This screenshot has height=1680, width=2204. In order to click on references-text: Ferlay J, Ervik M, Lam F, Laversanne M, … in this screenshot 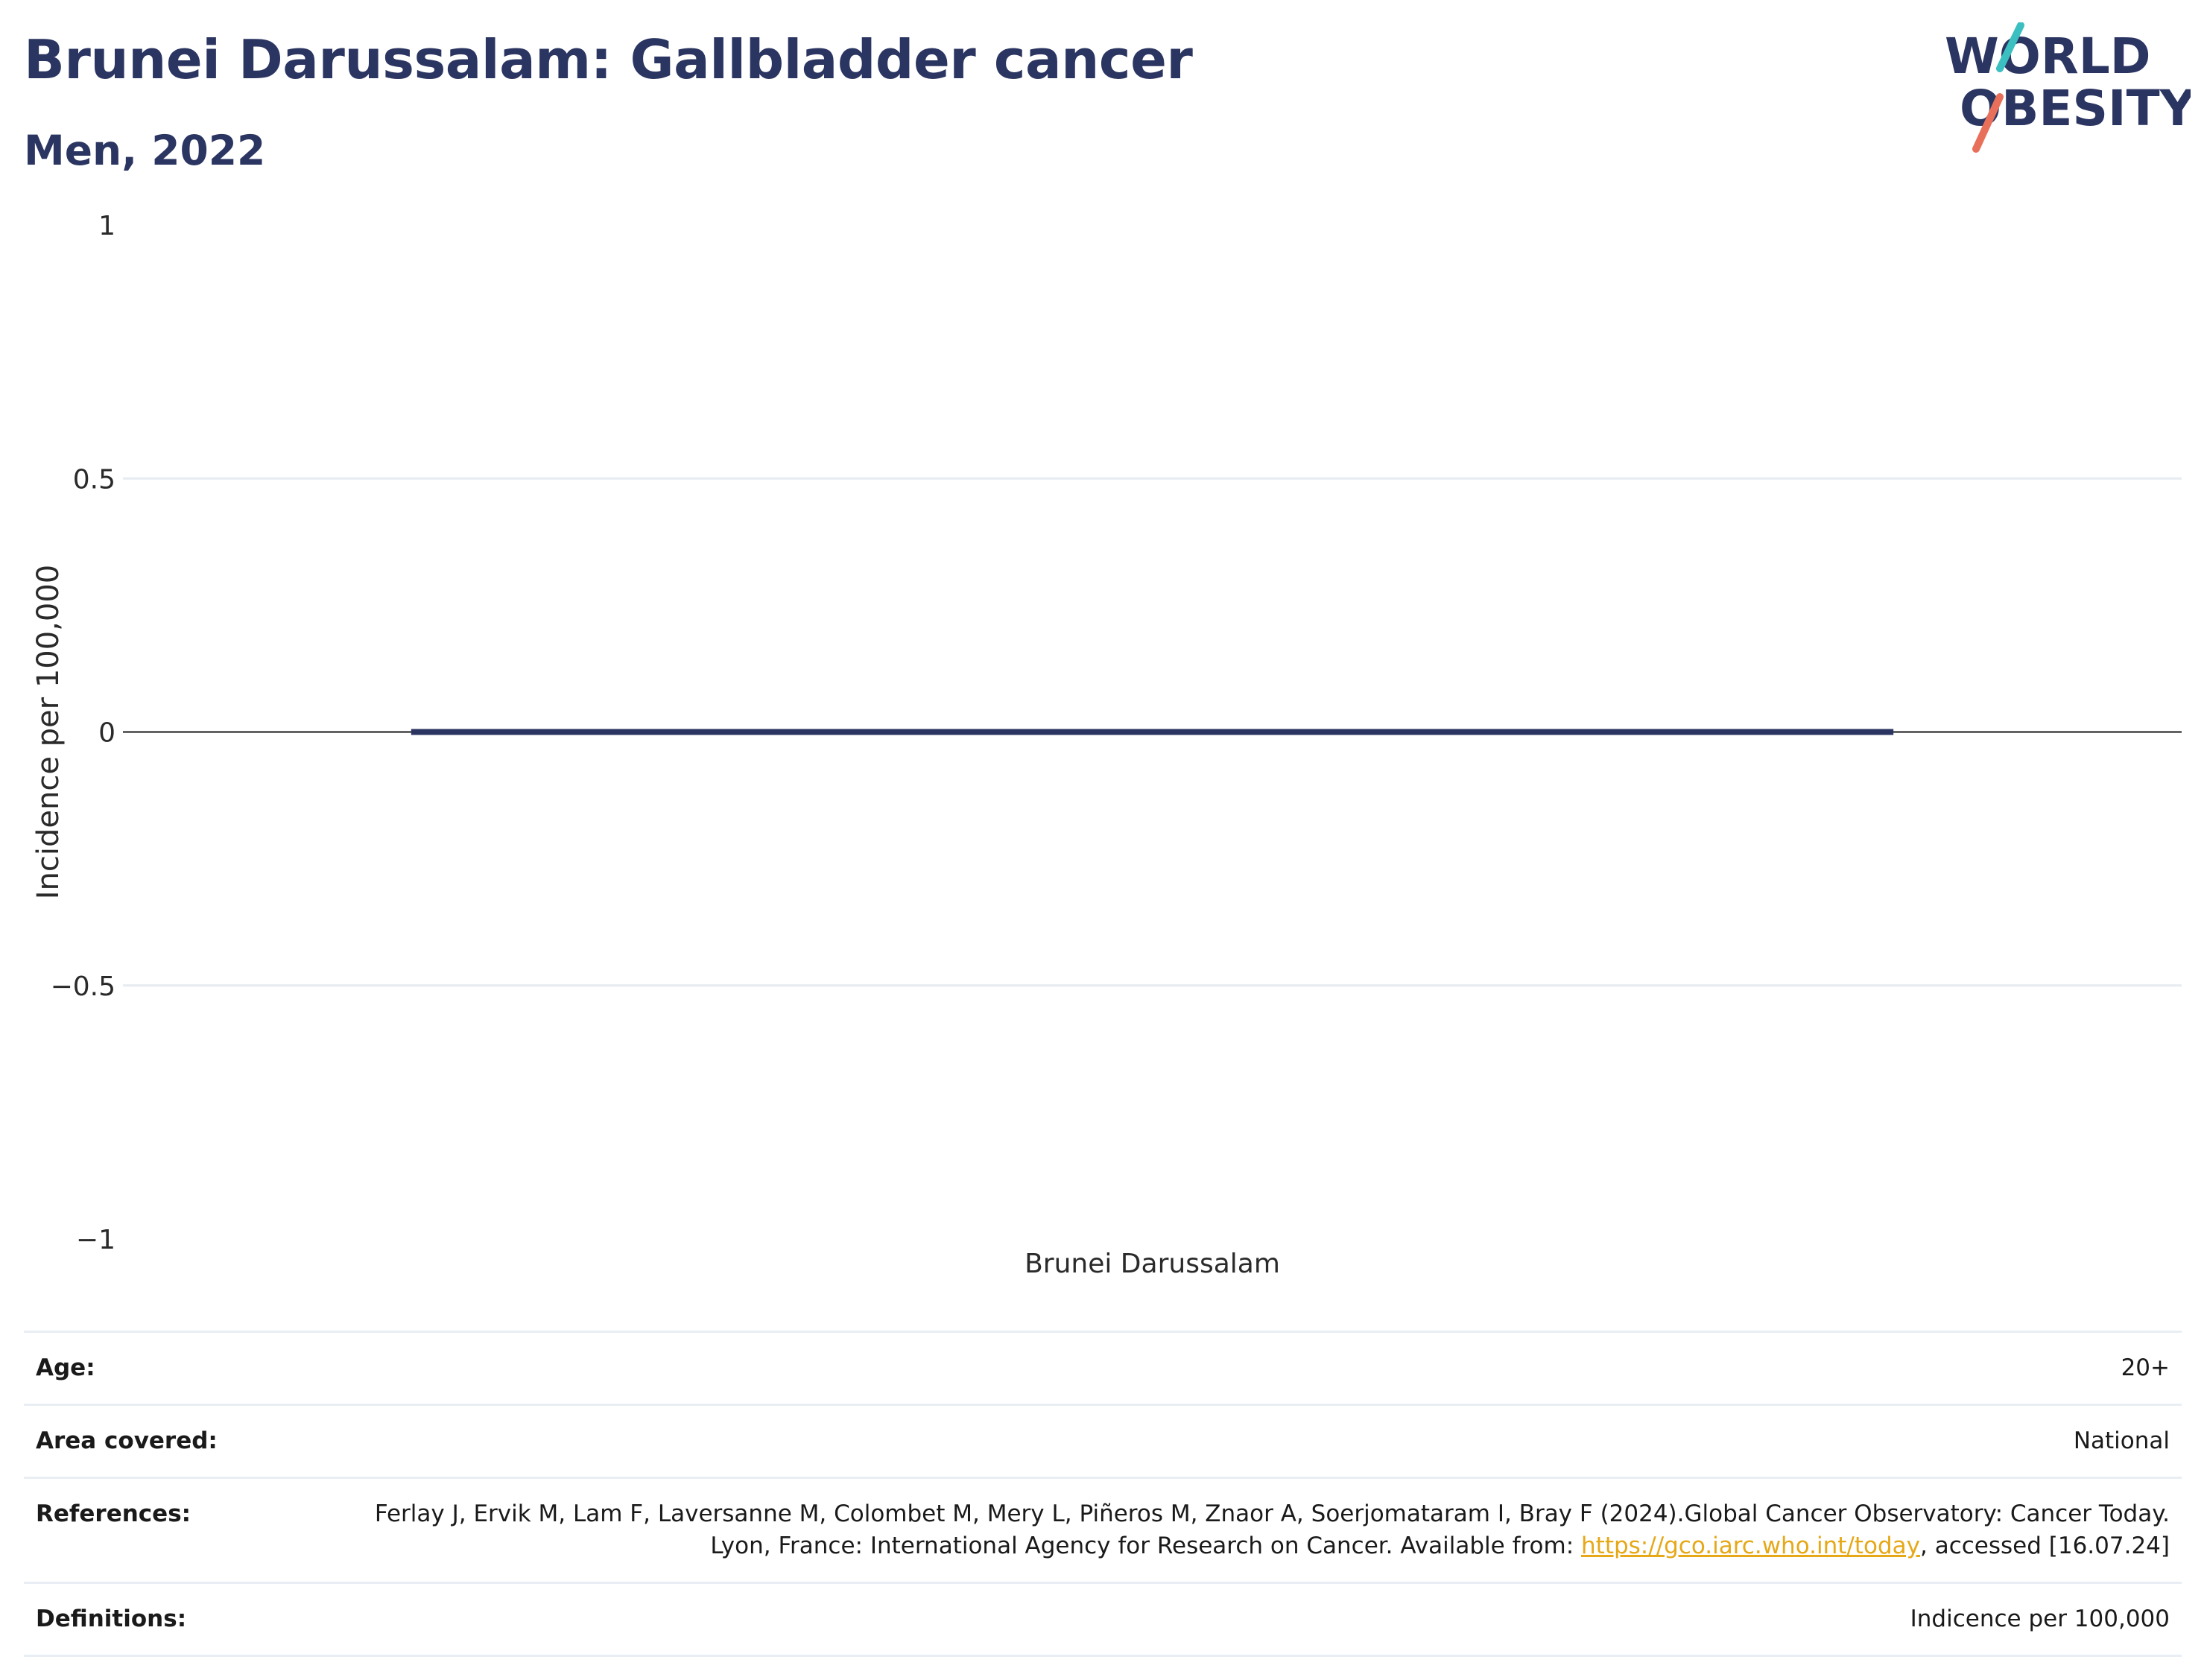, I will do `click(1272, 1529)`.